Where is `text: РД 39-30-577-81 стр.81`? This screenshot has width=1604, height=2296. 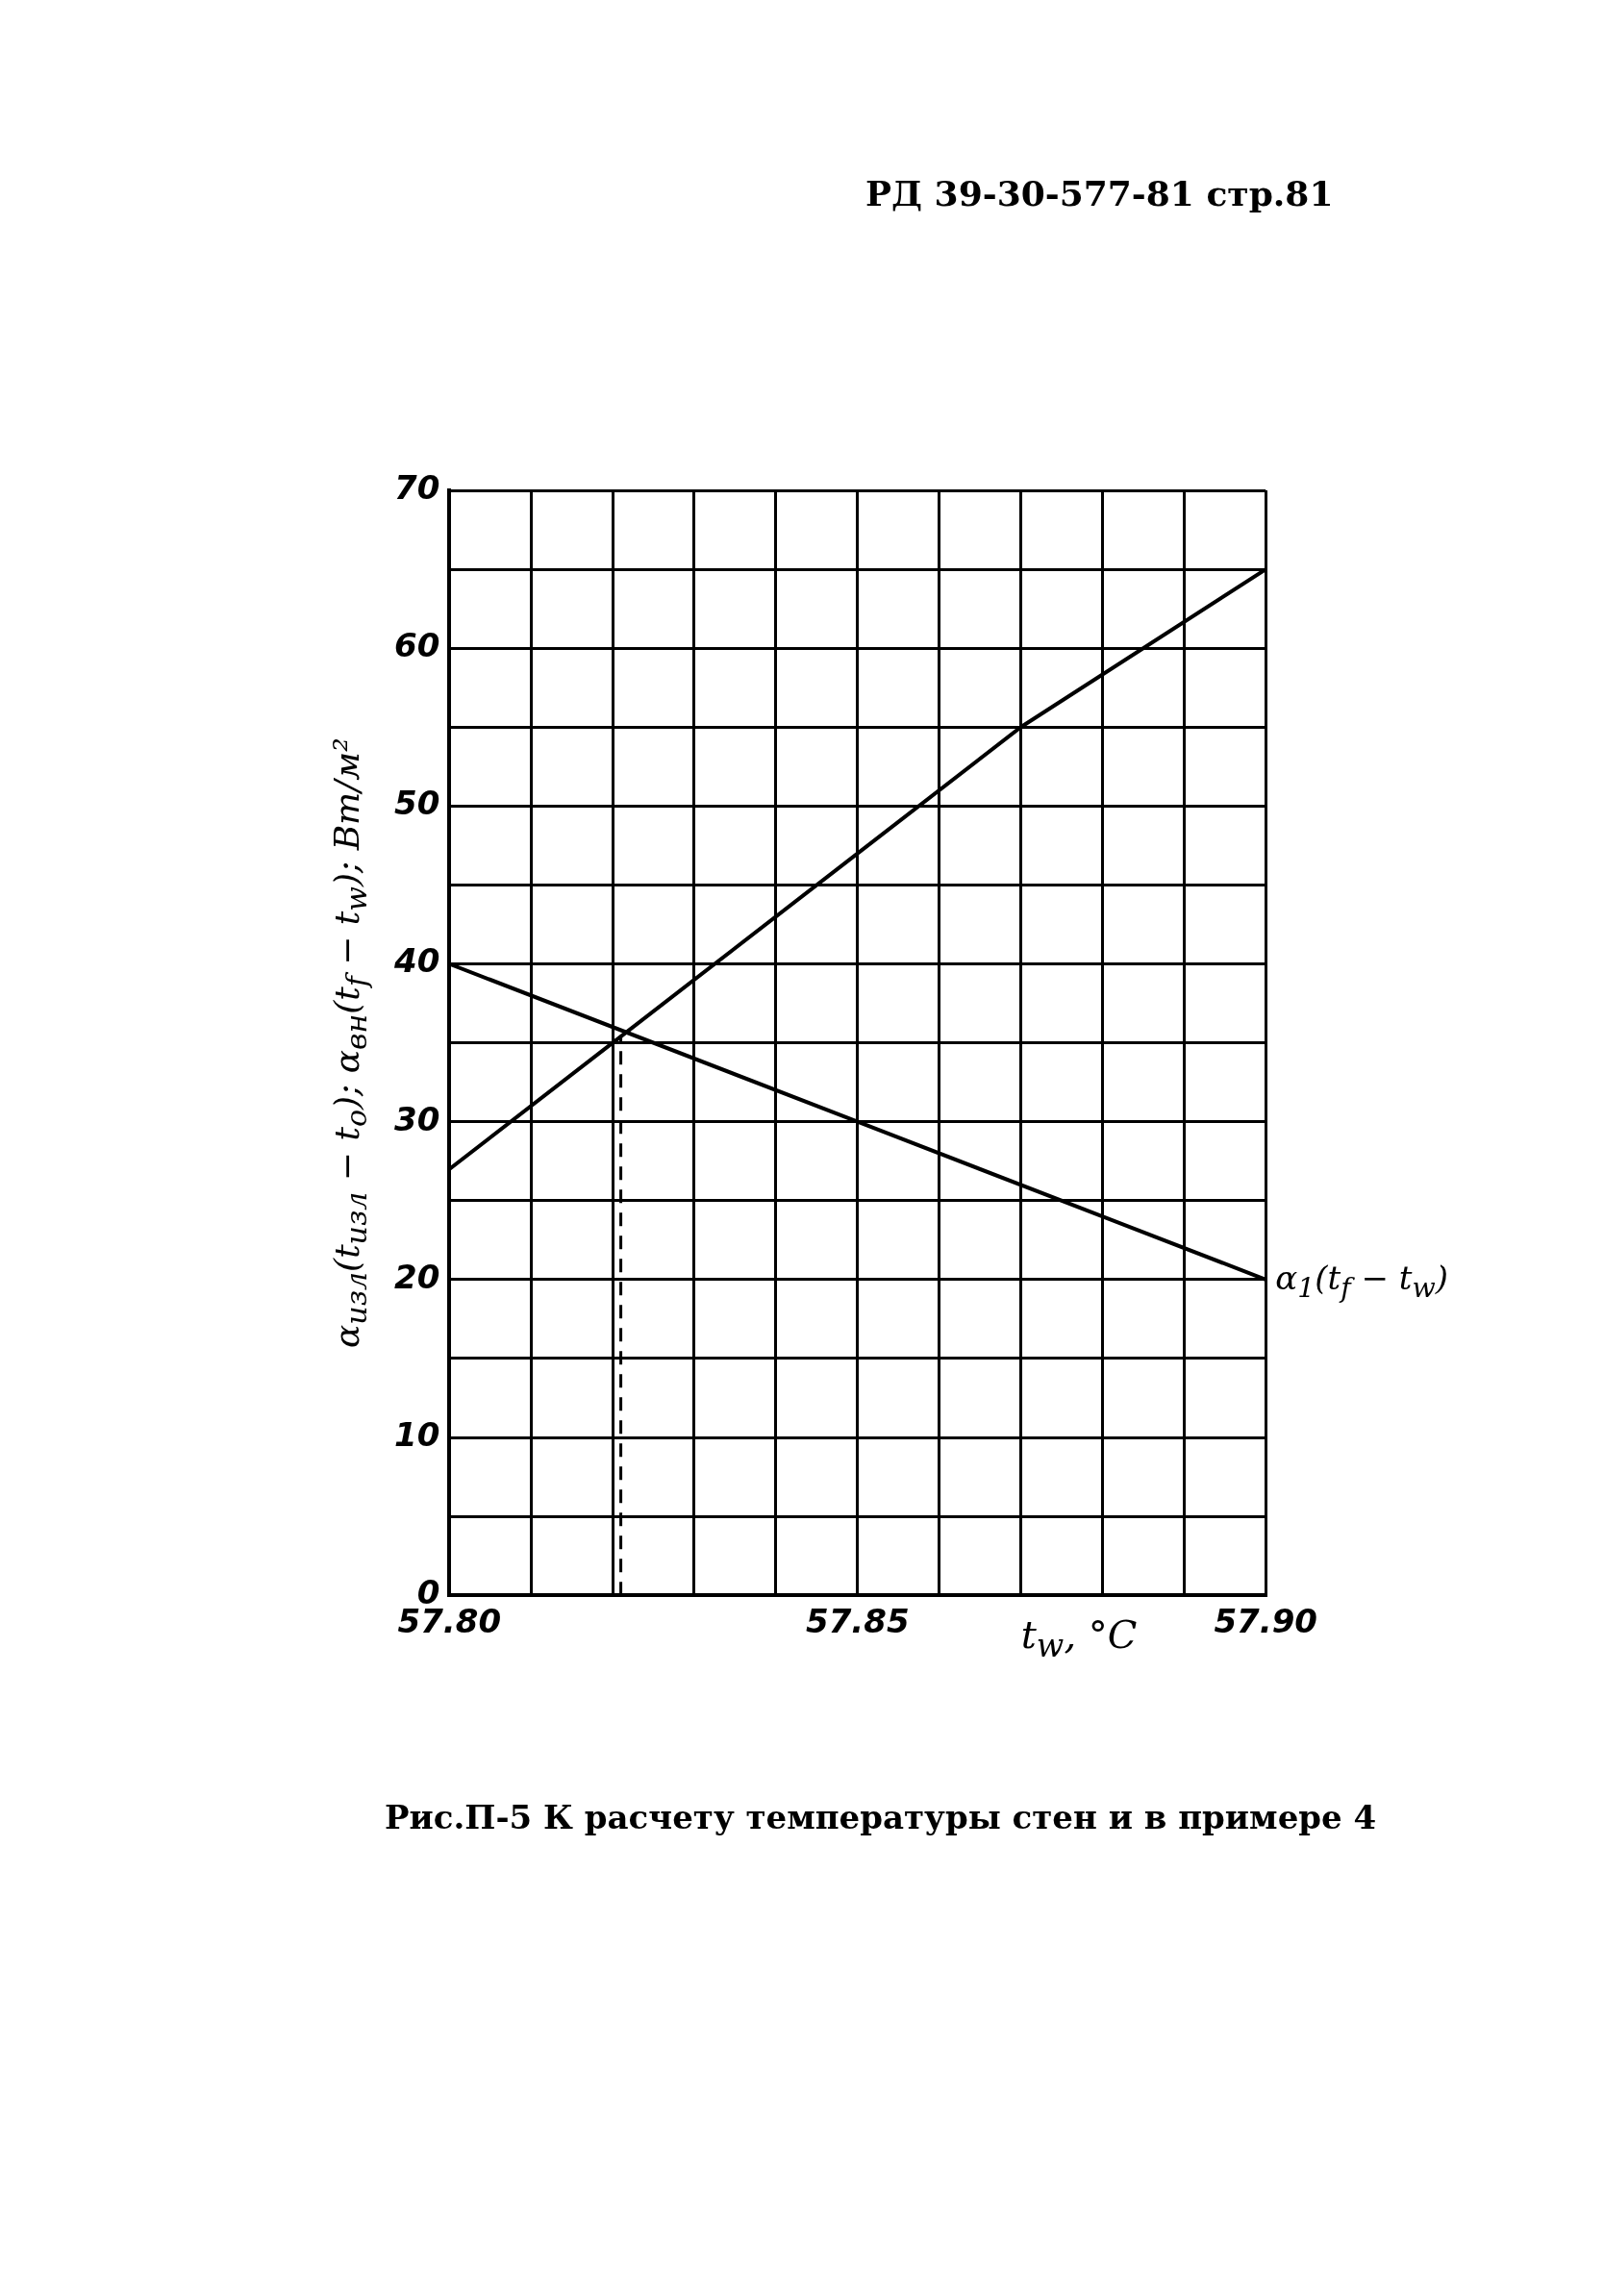
text: РД 39-30-577-81 стр.81 is located at coordinates (1099, 193).